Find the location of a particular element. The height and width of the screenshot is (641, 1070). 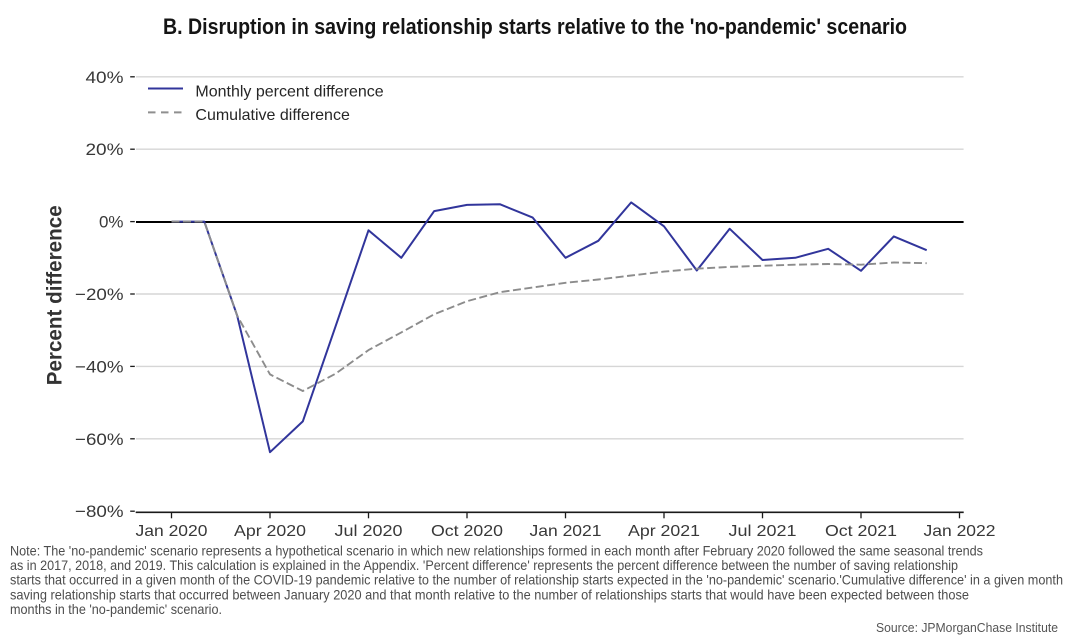

svg-text: Apr 2020 is located at coordinates (270, 531).